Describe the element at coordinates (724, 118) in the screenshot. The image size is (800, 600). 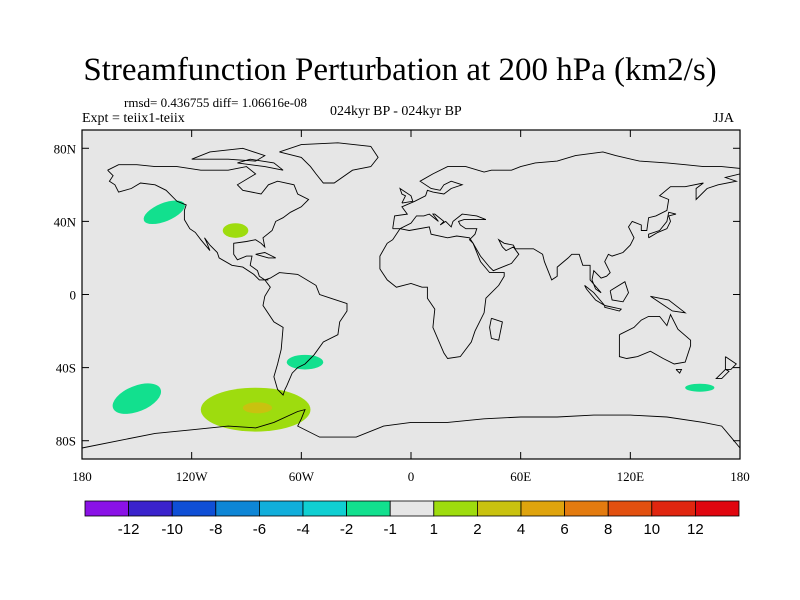
I see `season-label: JJA` at that location.